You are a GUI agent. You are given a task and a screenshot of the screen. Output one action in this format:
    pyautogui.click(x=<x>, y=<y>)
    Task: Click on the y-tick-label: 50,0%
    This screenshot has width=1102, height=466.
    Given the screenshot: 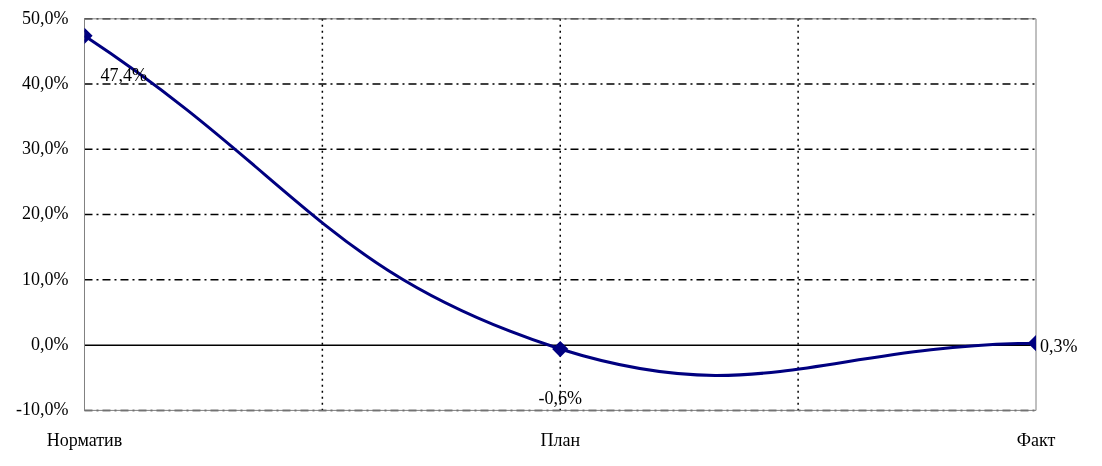 What is the action you would take?
    pyautogui.click(x=45, y=17)
    